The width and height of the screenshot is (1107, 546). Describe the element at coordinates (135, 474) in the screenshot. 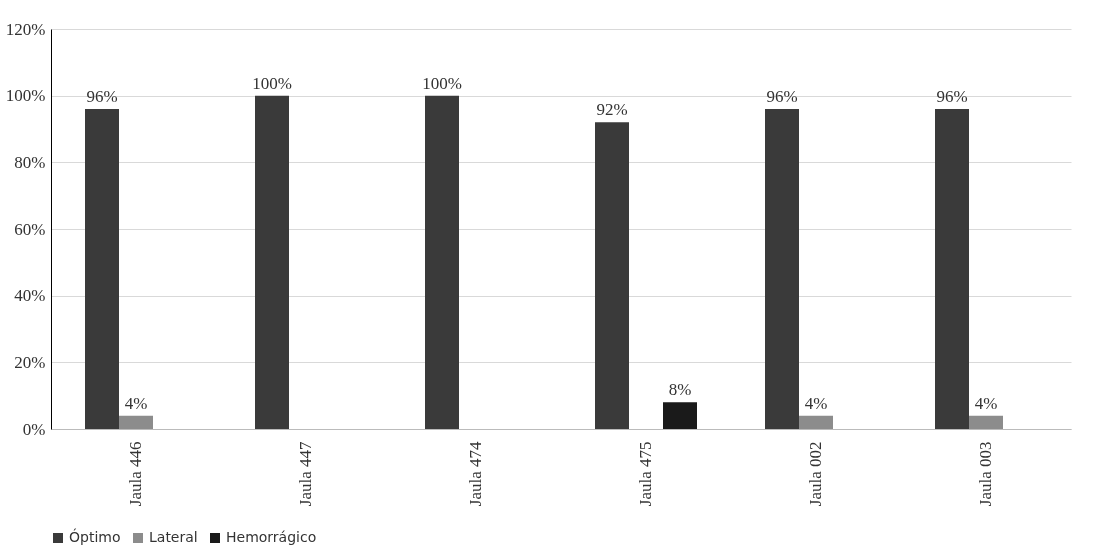

I see `x-tick-label: Jaula 446` at that location.